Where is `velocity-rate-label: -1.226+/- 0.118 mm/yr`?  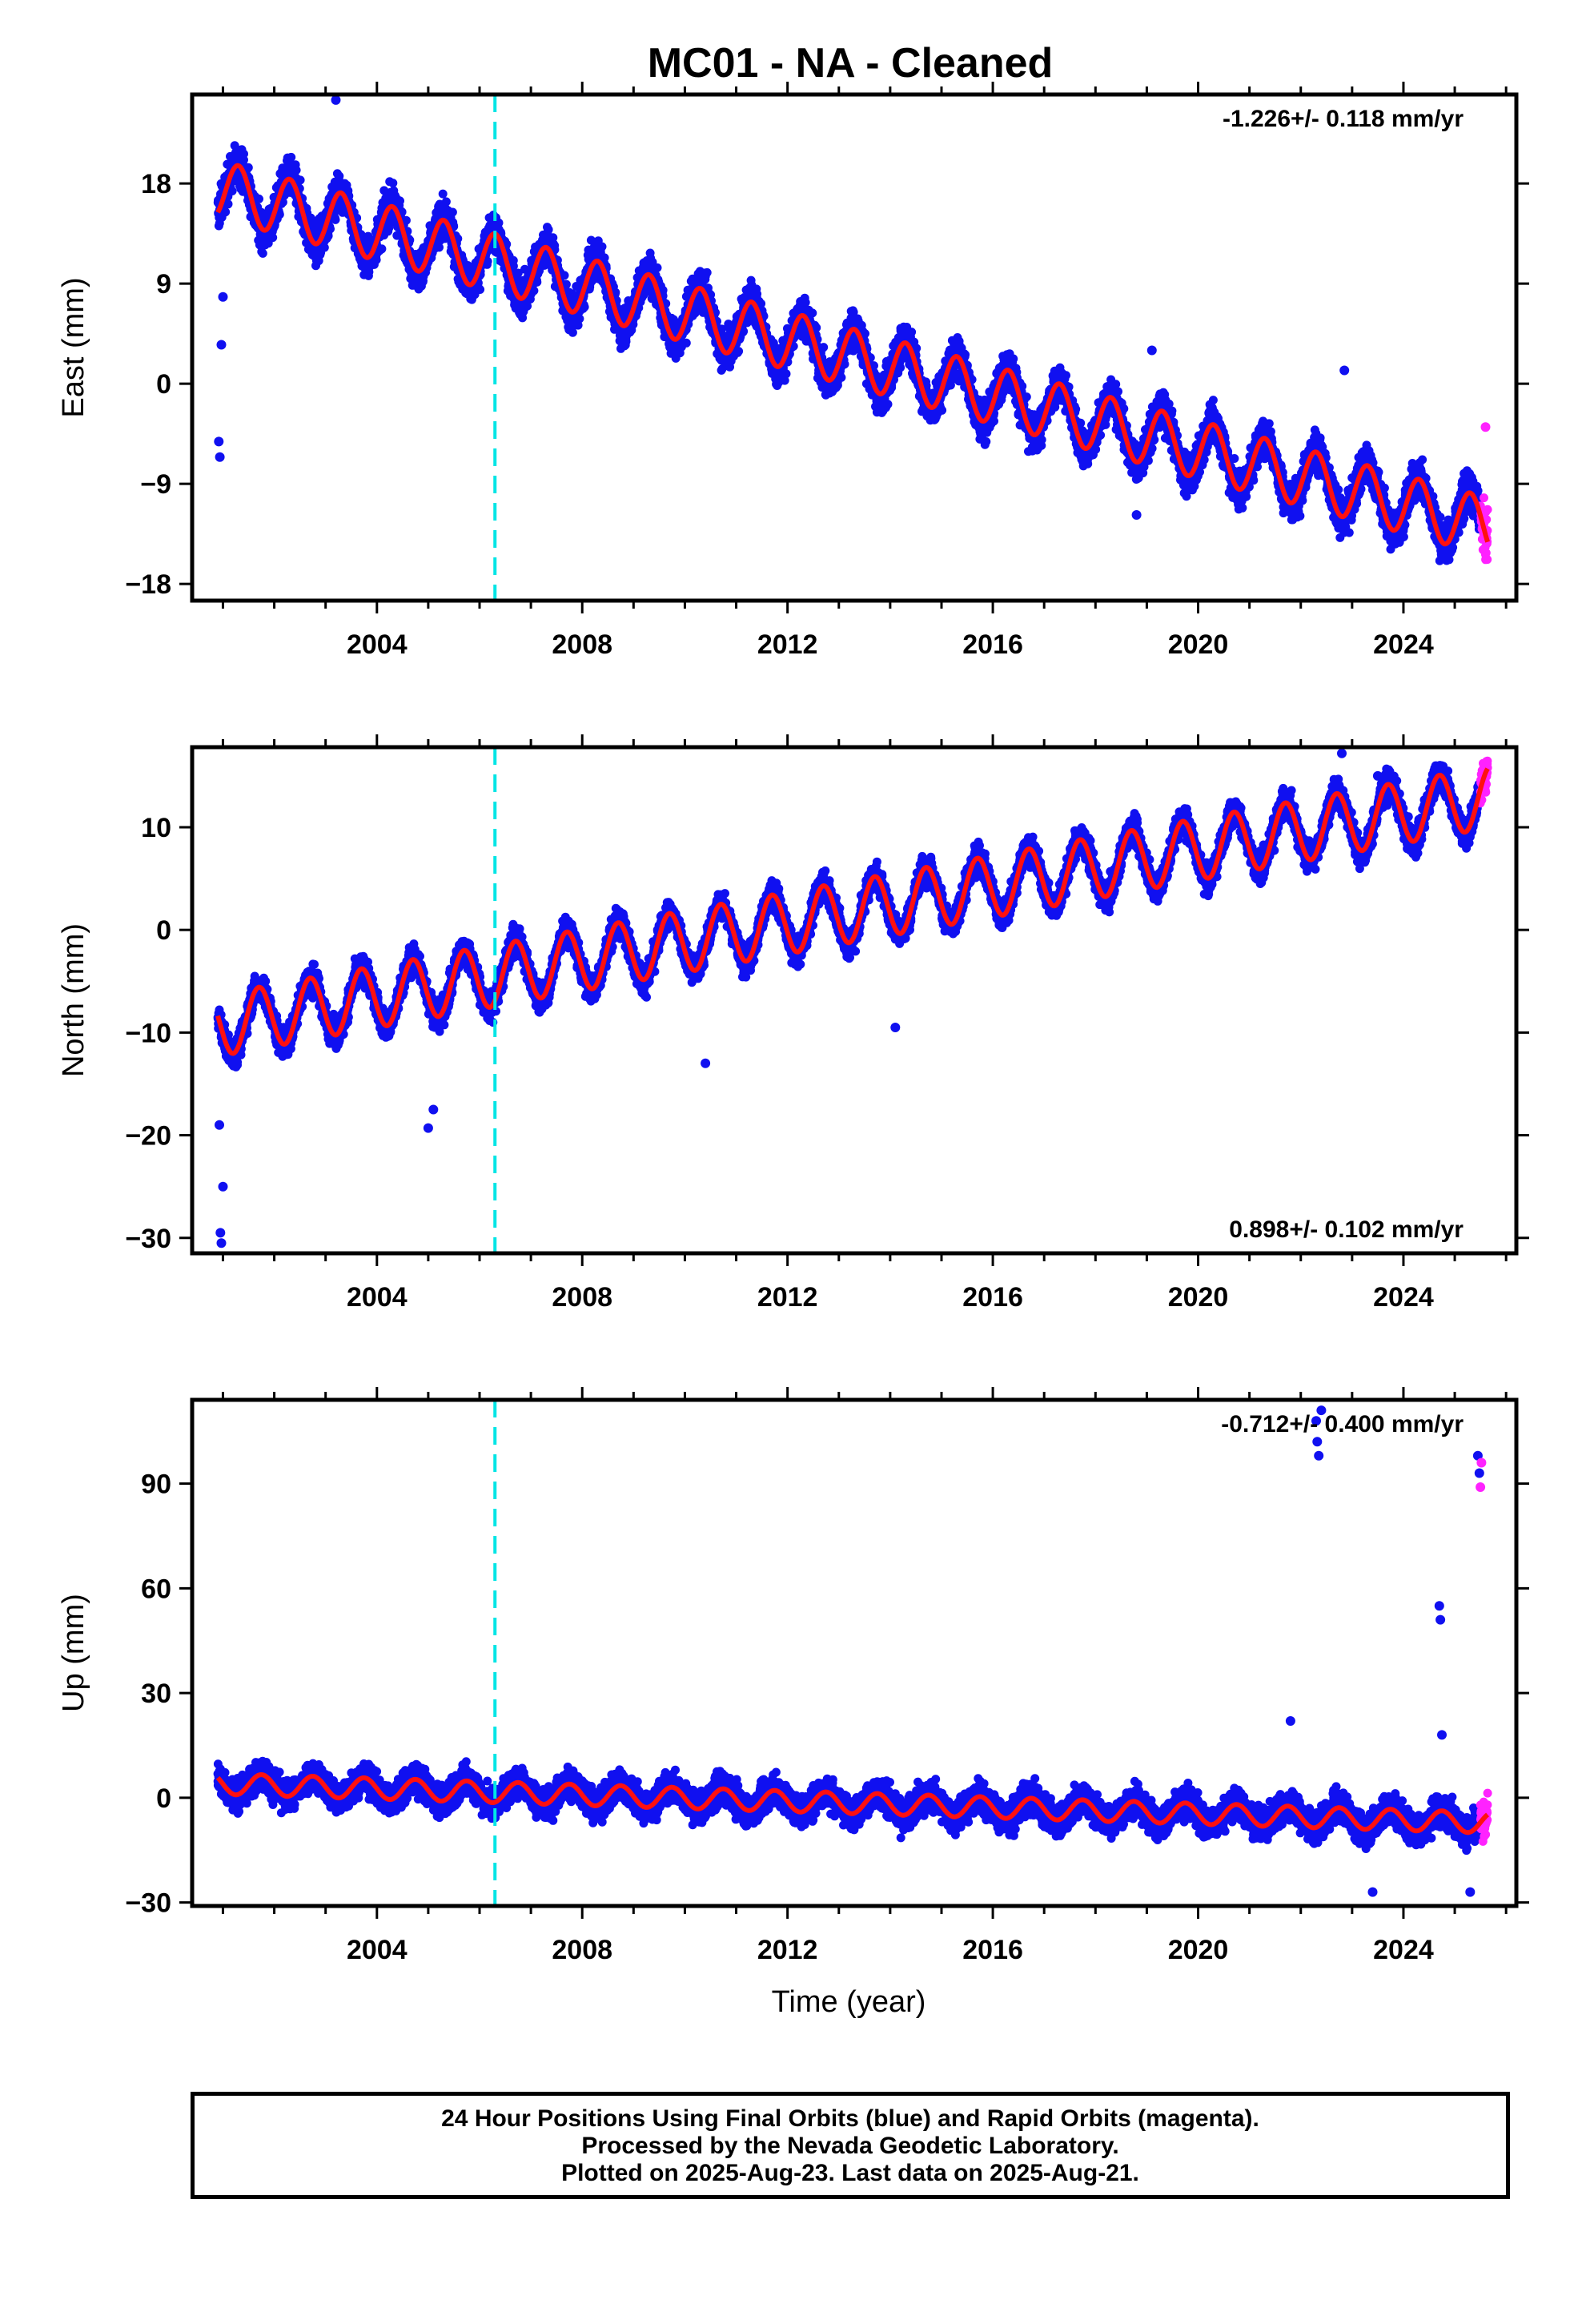 velocity-rate-label: -1.226+/- 0.118 mm/yr is located at coordinates (1343, 119).